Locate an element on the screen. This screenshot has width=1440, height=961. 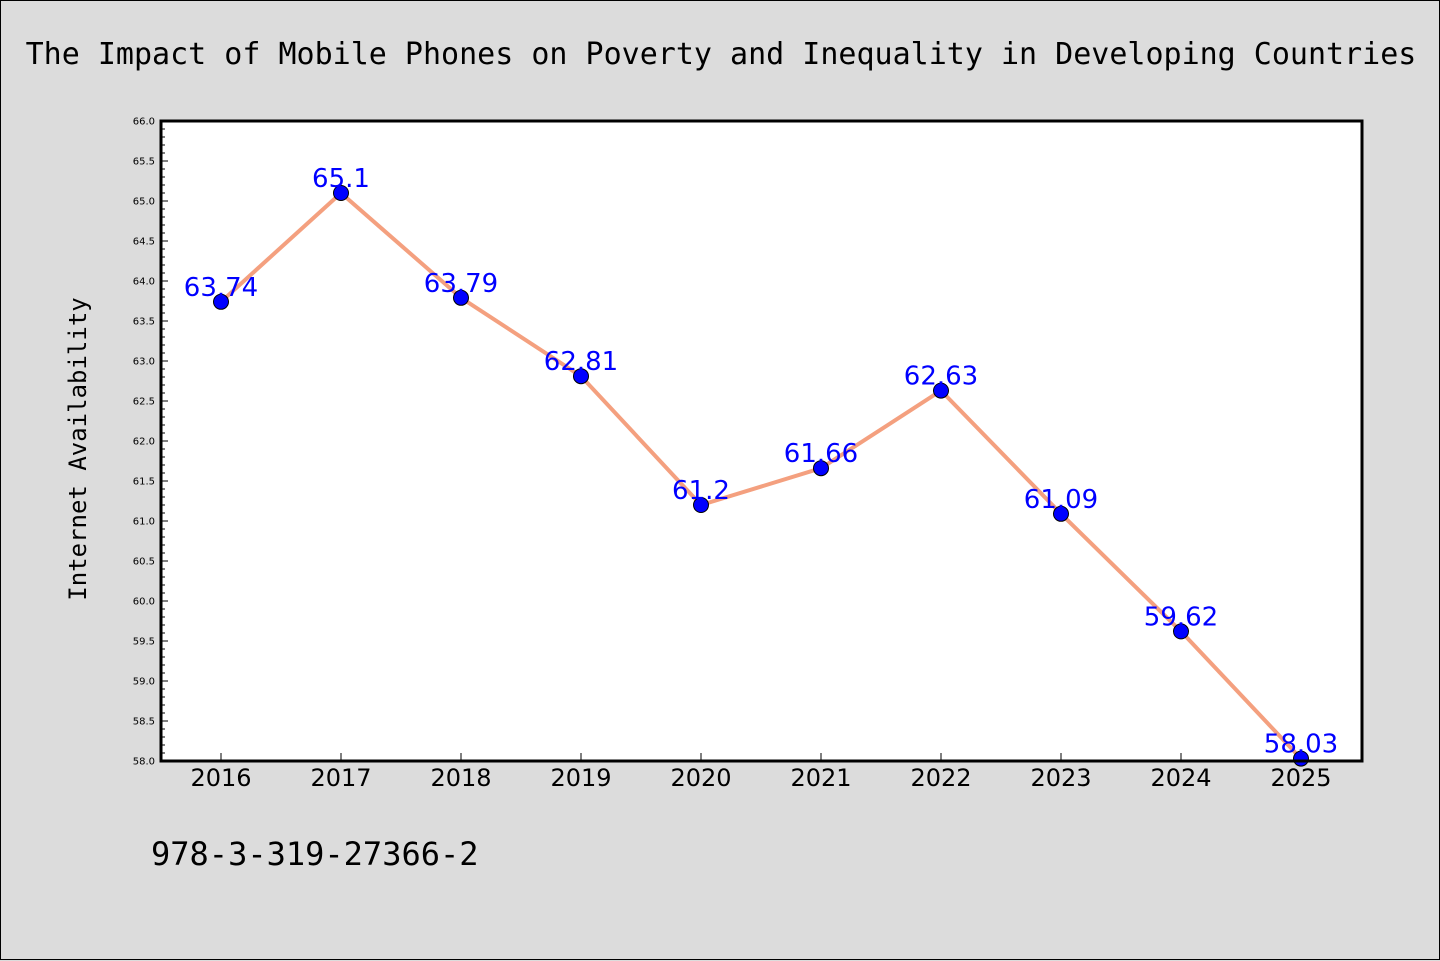
x-tick-label: 2024 is located at coordinates (1180, 778).